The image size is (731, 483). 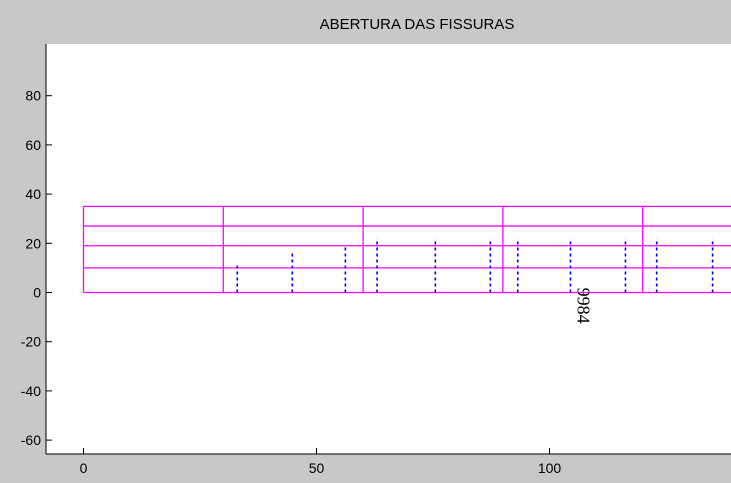 What do you see at coordinates (33, 96) in the screenshot?
I see `y-tick-label: 80` at bounding box center [33, 96].